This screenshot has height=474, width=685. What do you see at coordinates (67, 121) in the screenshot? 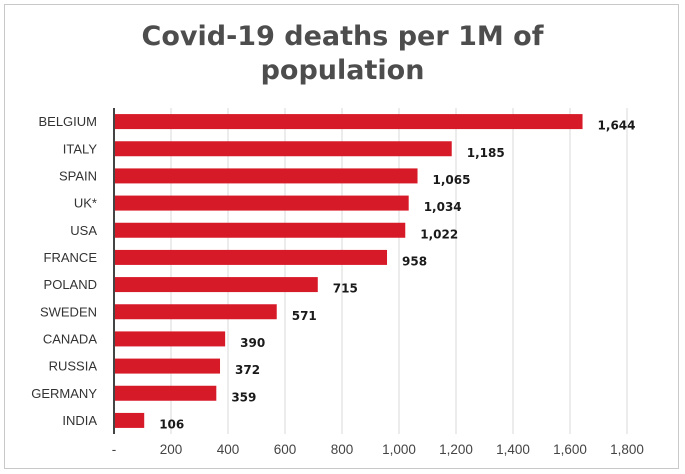
I see `category-label: BELGIUM` at bounding box center [67, 121].